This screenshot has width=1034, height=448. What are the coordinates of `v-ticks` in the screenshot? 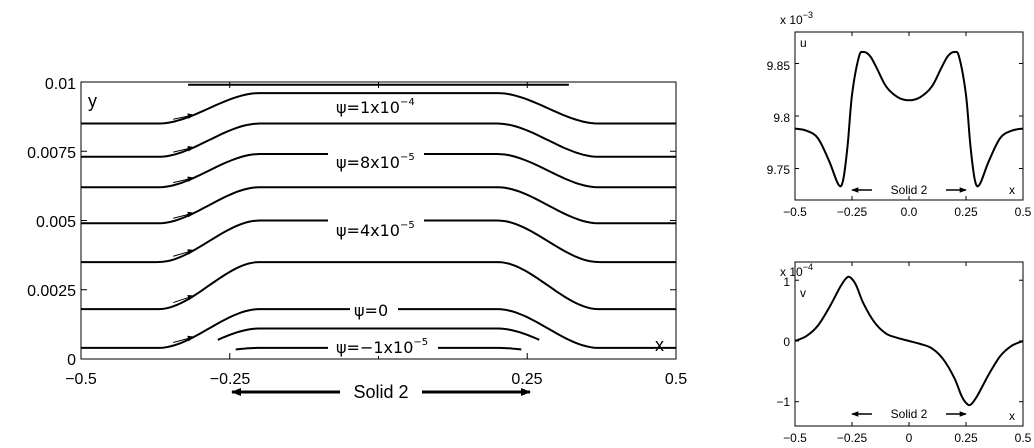 It's located at (909, 344).